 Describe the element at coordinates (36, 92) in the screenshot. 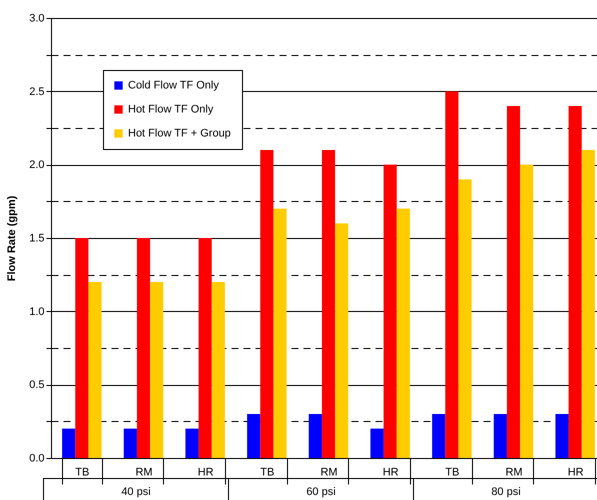

I see `y-tick-label: 2.5` at that location.